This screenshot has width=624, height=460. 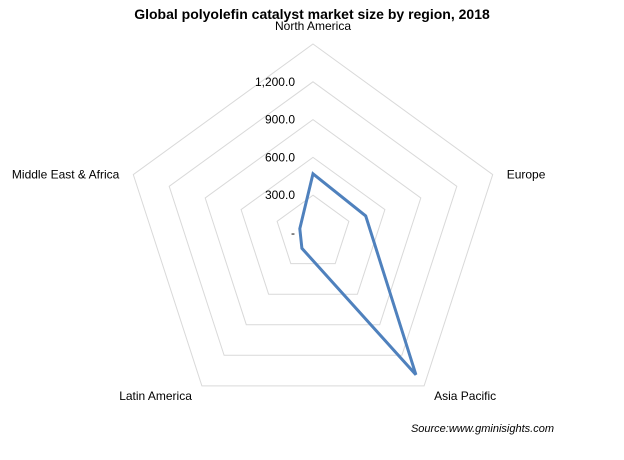 I want to click on r-tick-label: 1,200.0, so click(x=275, y=82).